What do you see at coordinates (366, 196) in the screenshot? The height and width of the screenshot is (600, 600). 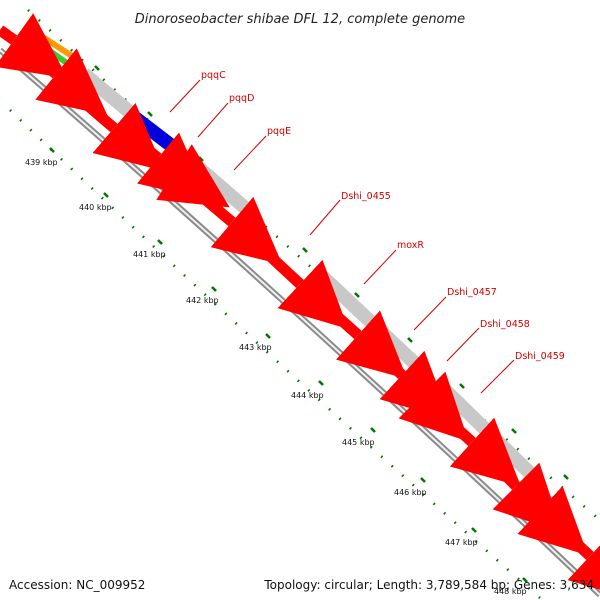 I see `gene-label-dshi-0455: Dshi_0455` at bounding box center [366, 196].